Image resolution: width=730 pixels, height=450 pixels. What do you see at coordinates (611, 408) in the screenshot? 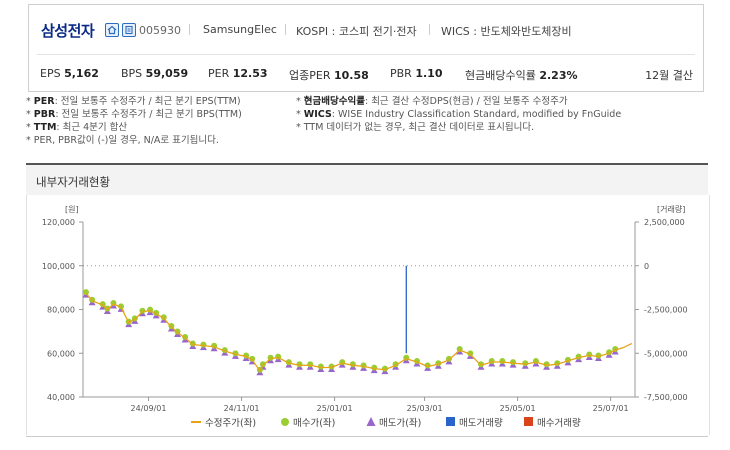
I see `x-tick-label: 25/07/01` at bounding box center [611, 408].